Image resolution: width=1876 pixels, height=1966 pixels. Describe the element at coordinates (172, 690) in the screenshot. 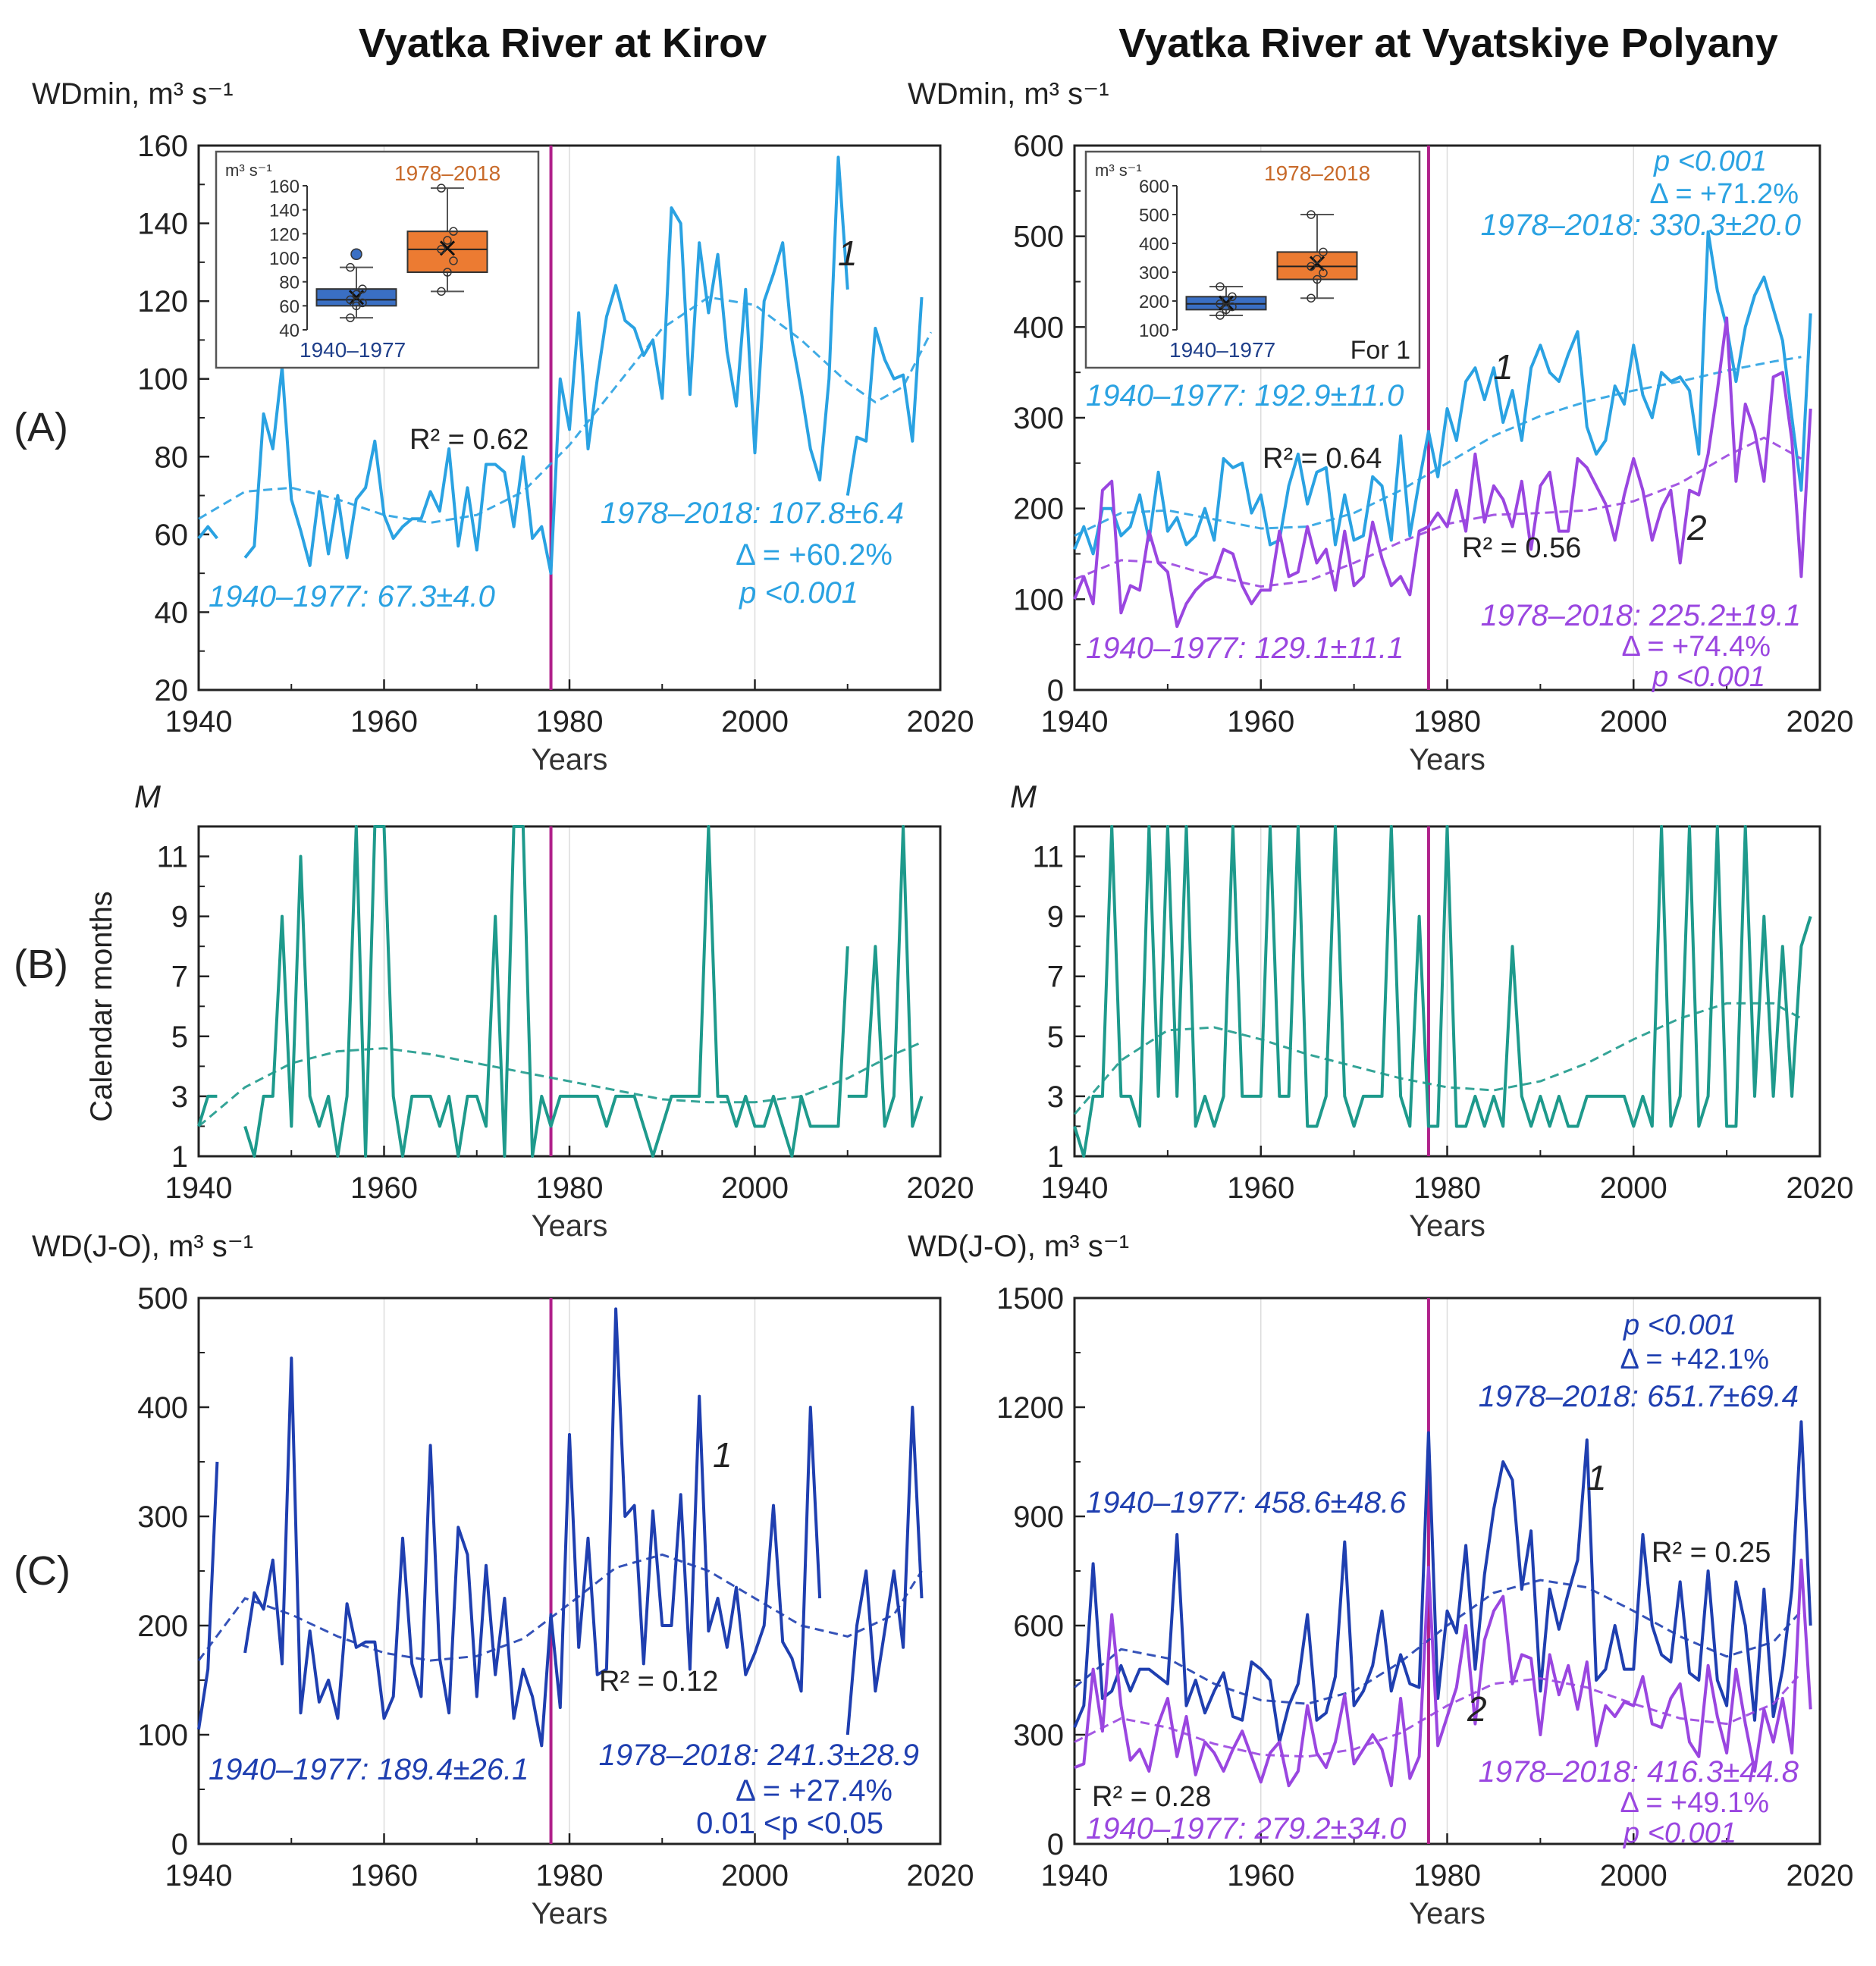

I see `y-tick-label: 20` at that location.